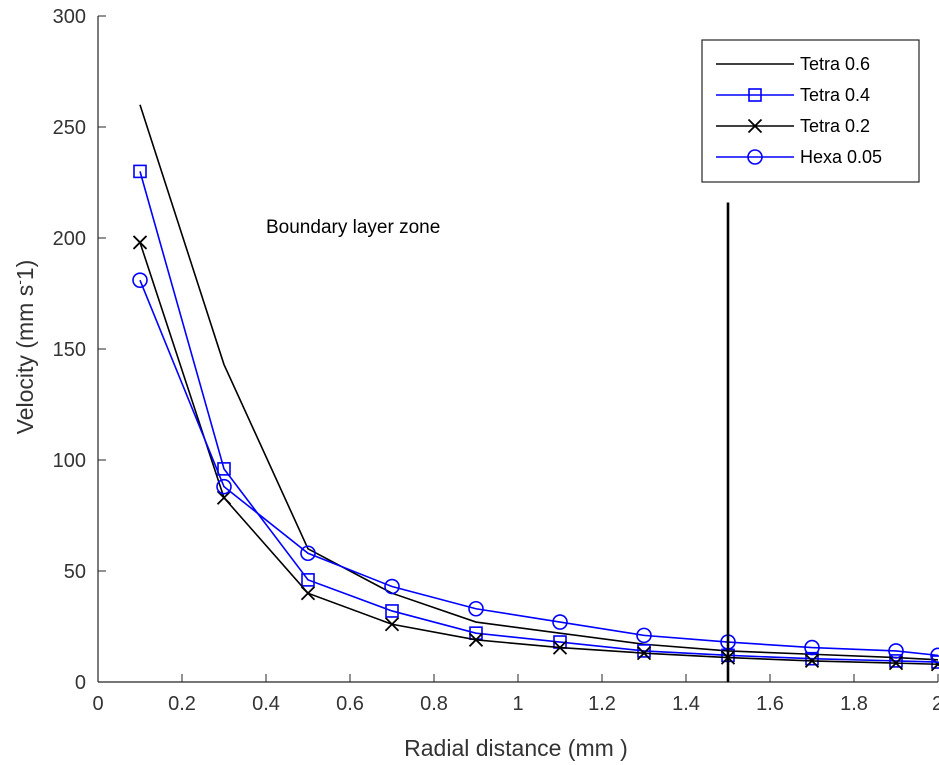  I want to click on y-tick-label: 150, so click(69, 350).